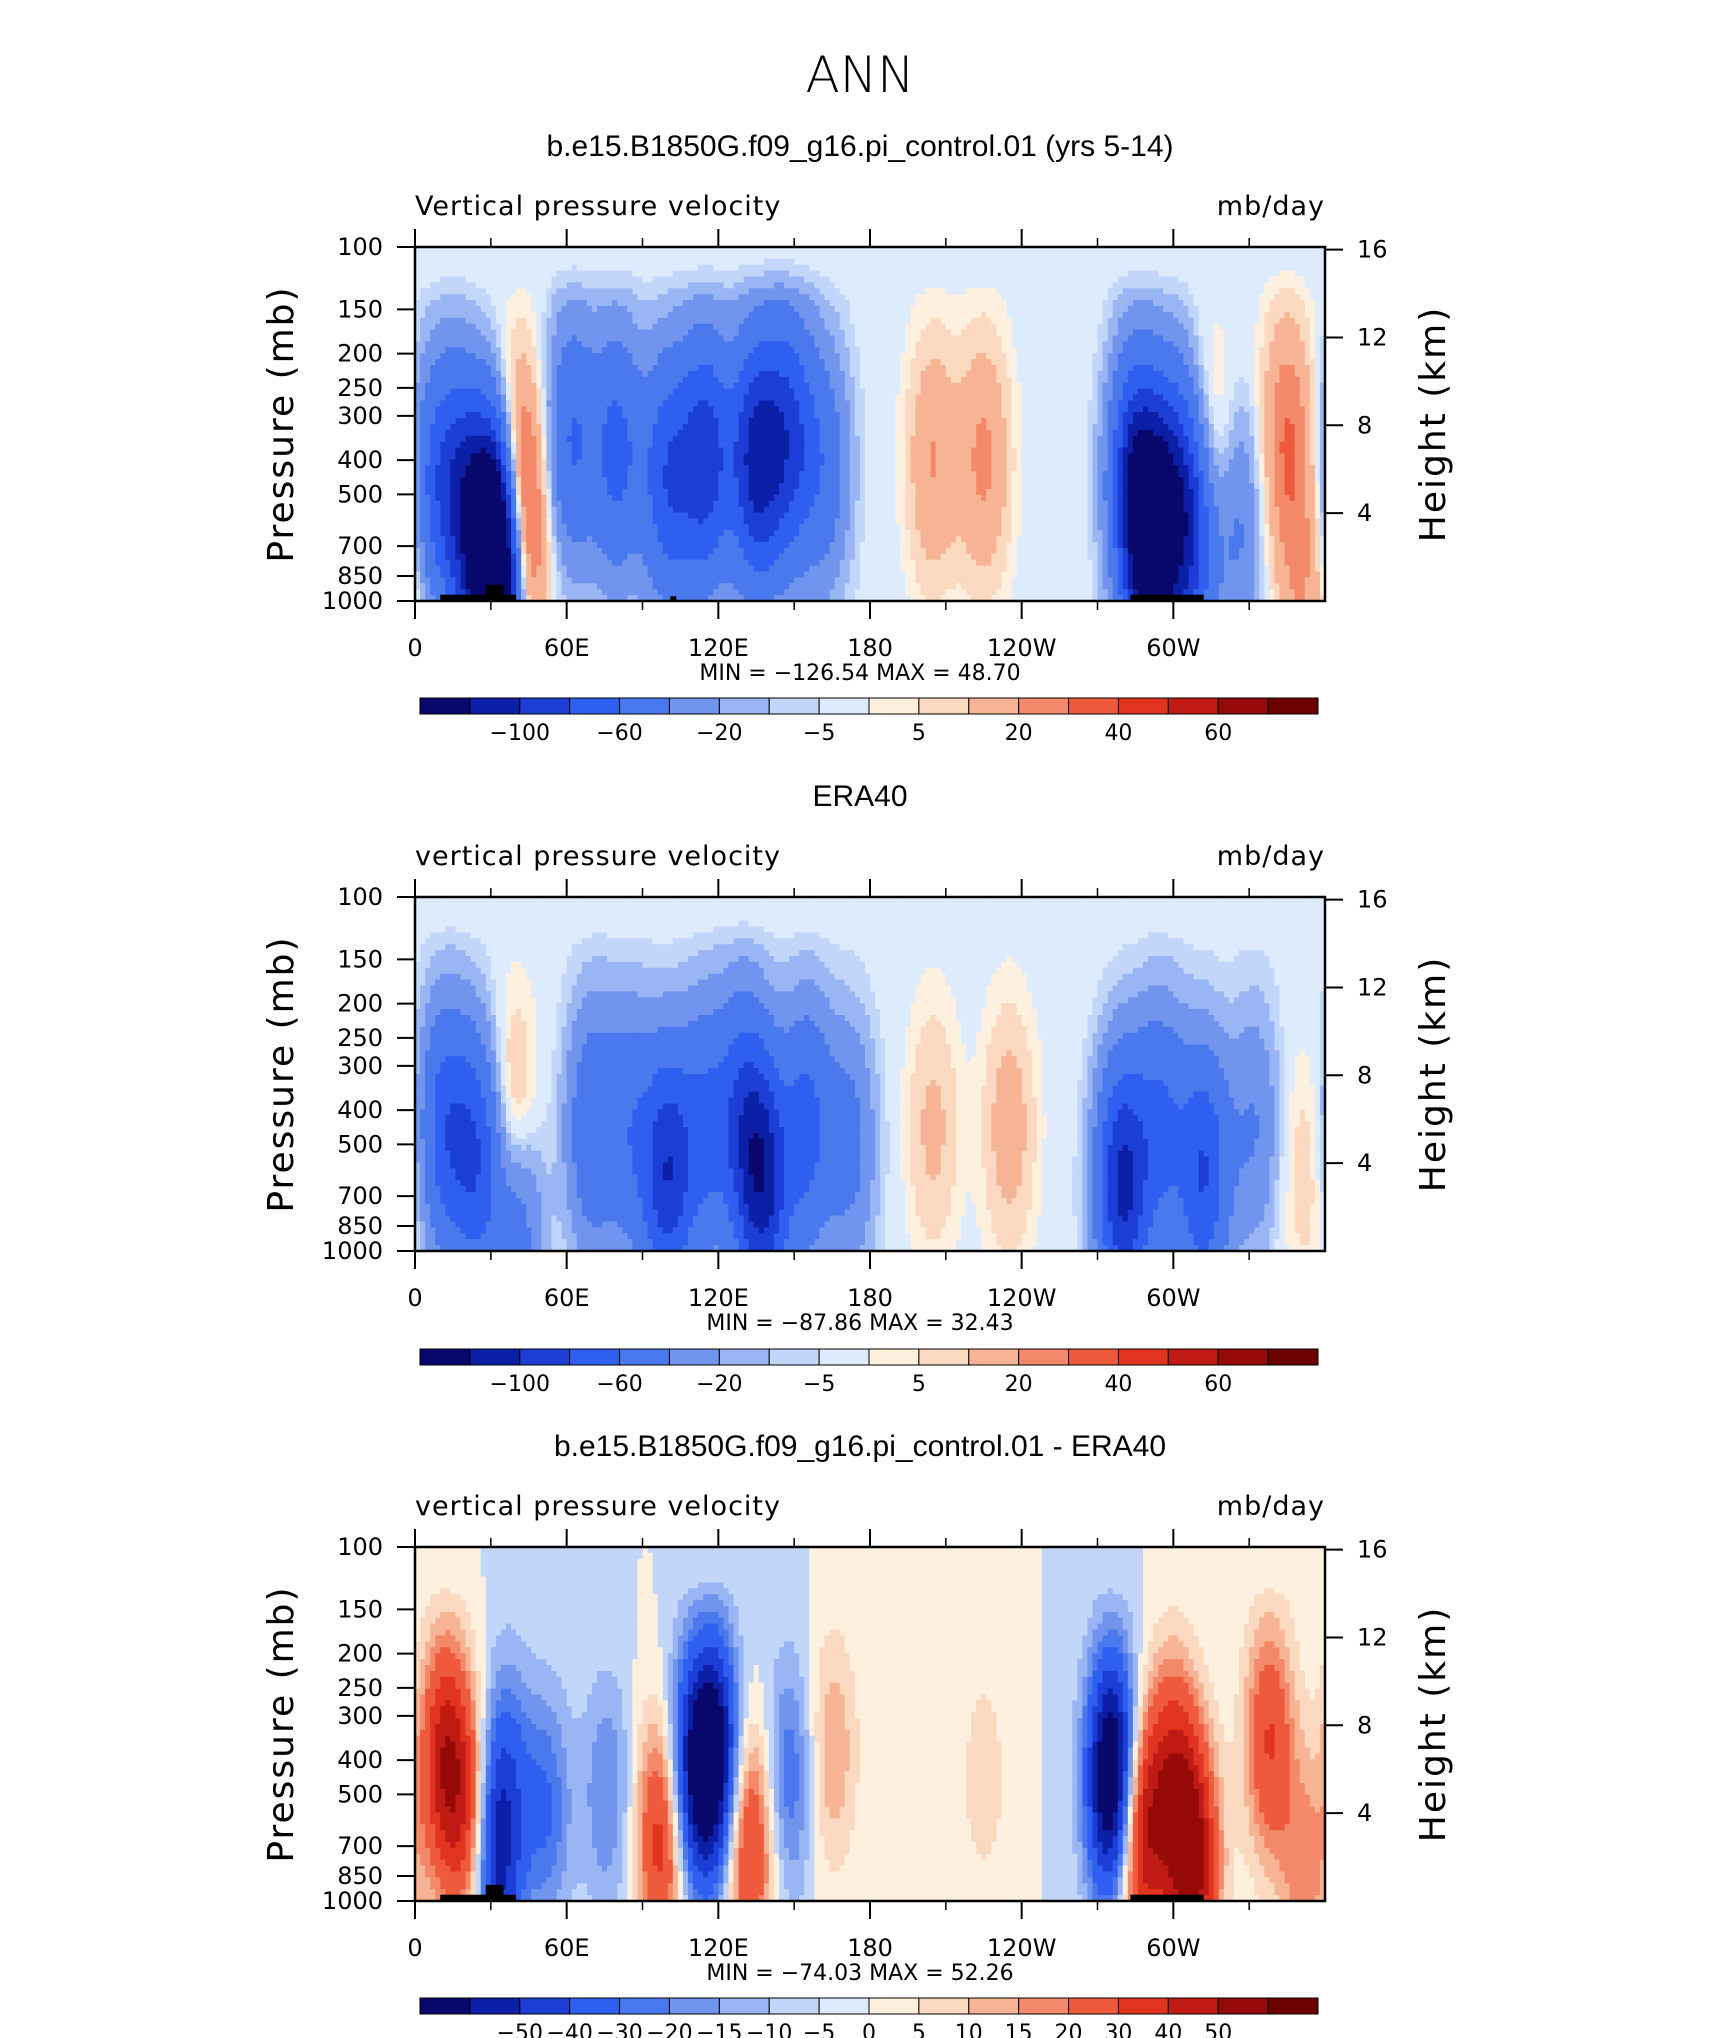 Image resolution: width=1710 pixels, height=2038 pixels. I want to click on contour-field, so click(870, 1074).